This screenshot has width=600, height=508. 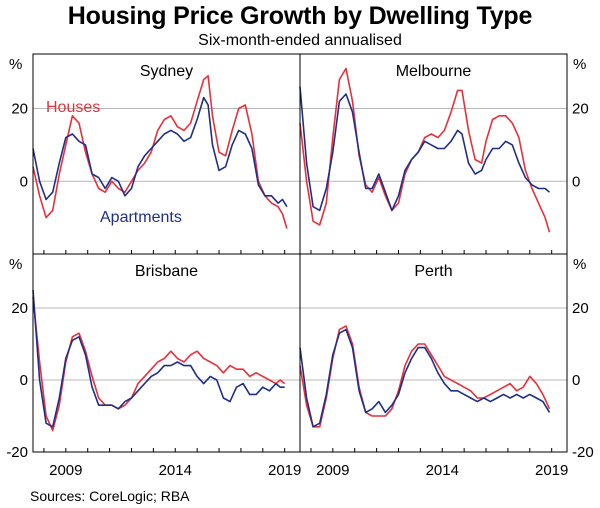 What do you see at coordinates (166, 71) in the screenshot?
I see `panel-title: Sydney` at bounding box center [166, 71].